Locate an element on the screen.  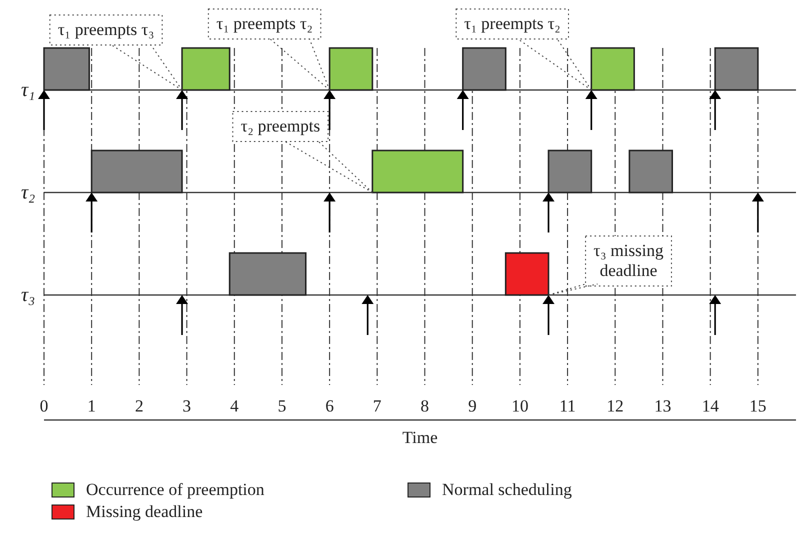
x-tick-label: 15 is located at coordinates (757, 406).